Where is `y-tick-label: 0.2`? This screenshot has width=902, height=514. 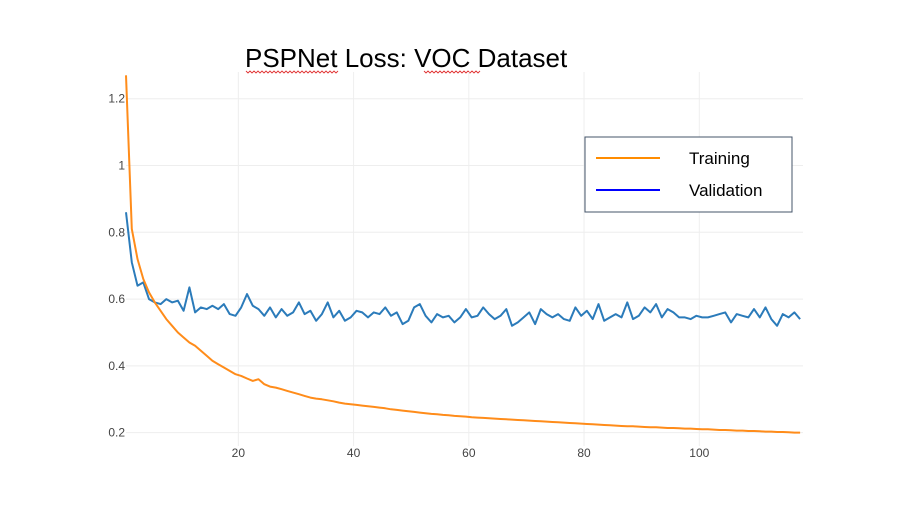
y-tick-label: 0.2 is located at coordinates (116, 433).